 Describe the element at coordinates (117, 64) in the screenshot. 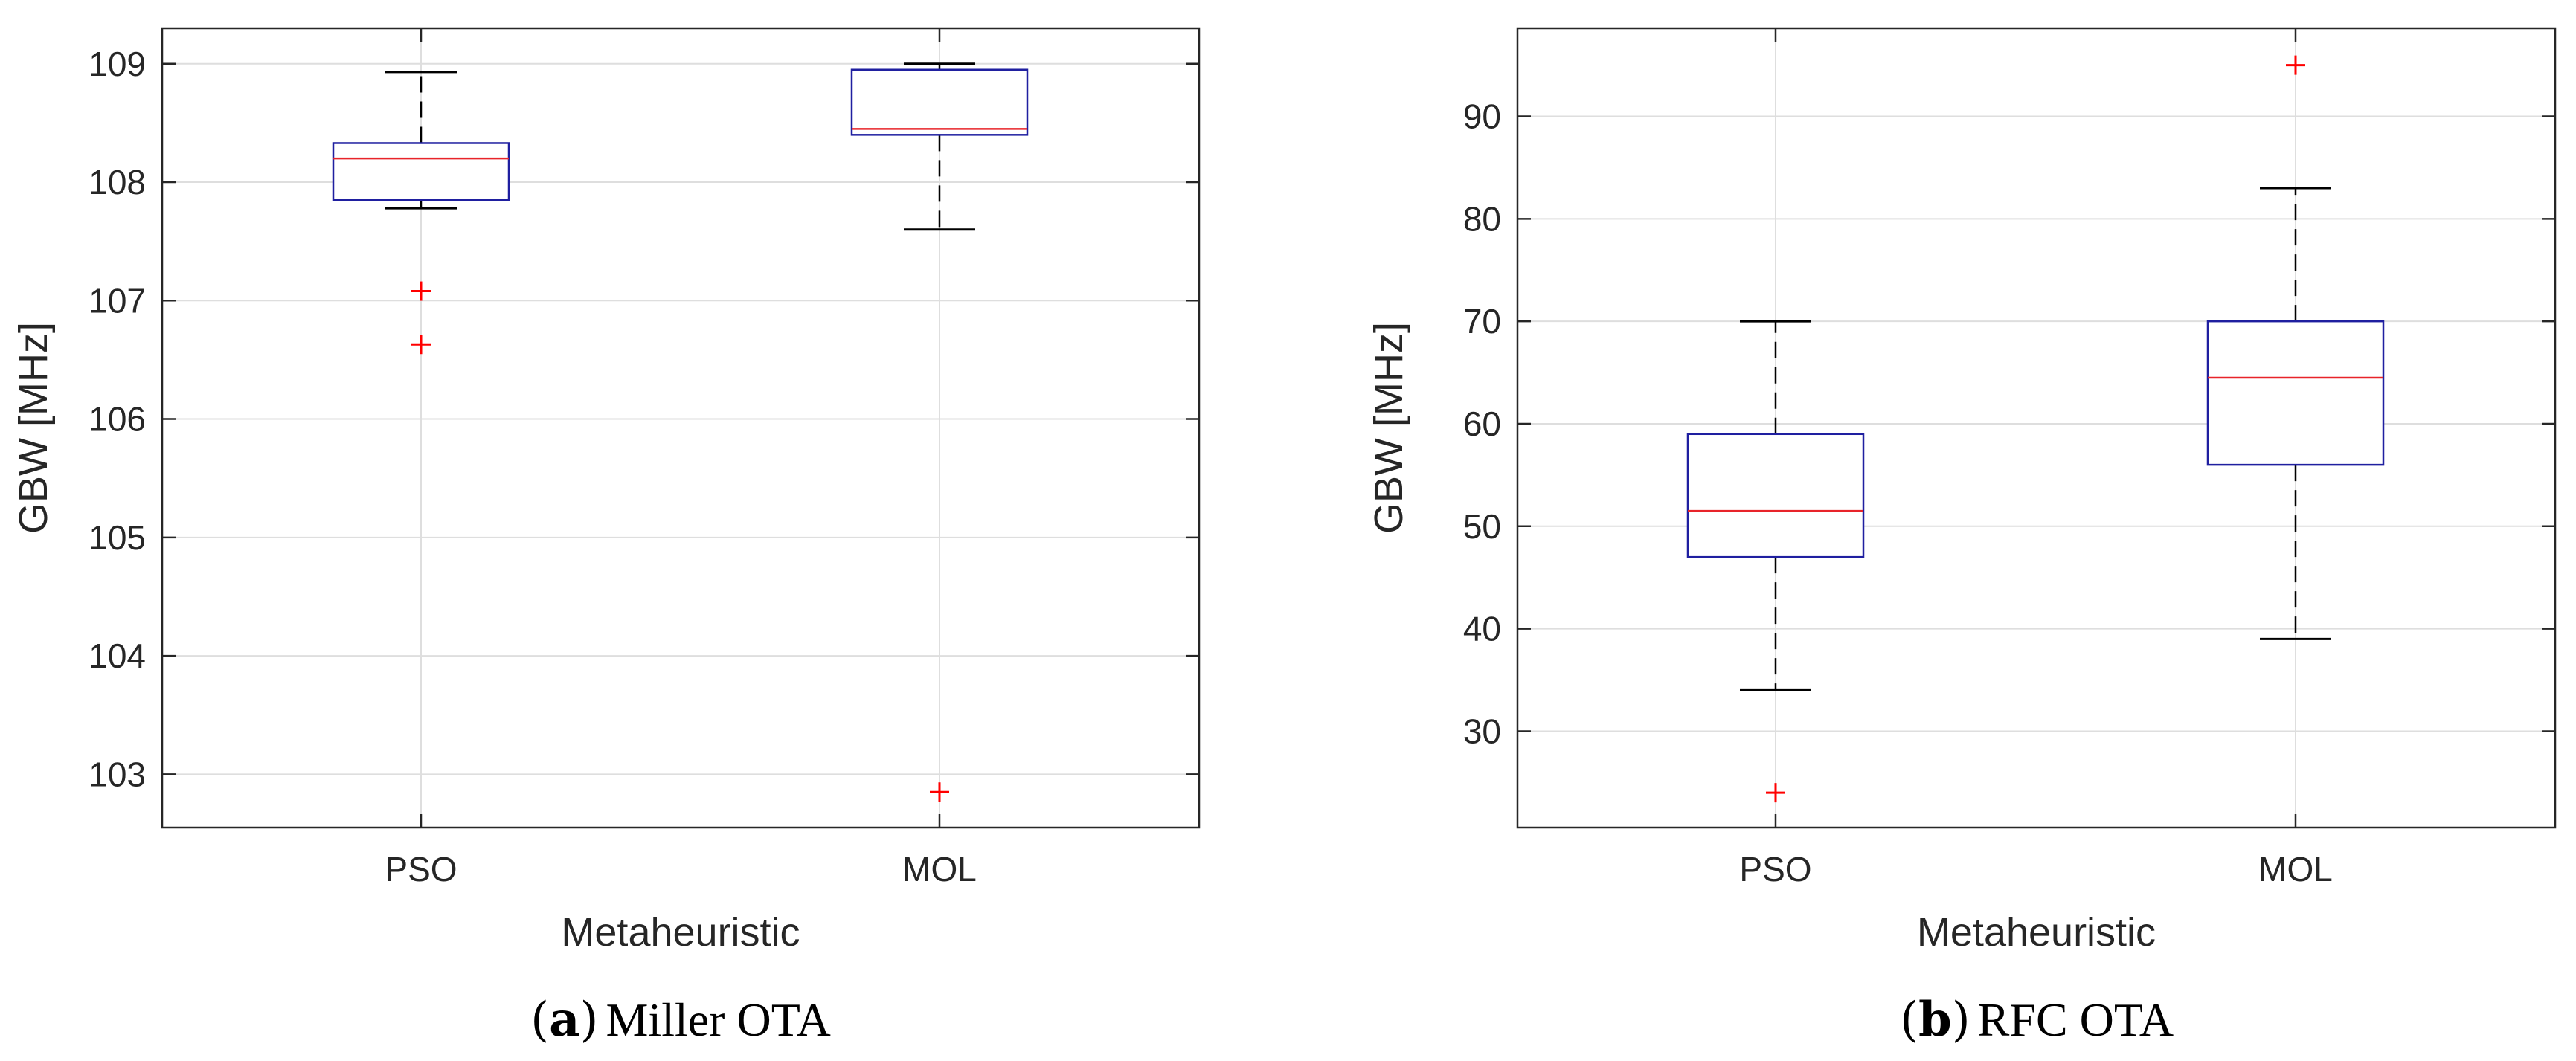

I see `y-tick-label: 109` at that location.